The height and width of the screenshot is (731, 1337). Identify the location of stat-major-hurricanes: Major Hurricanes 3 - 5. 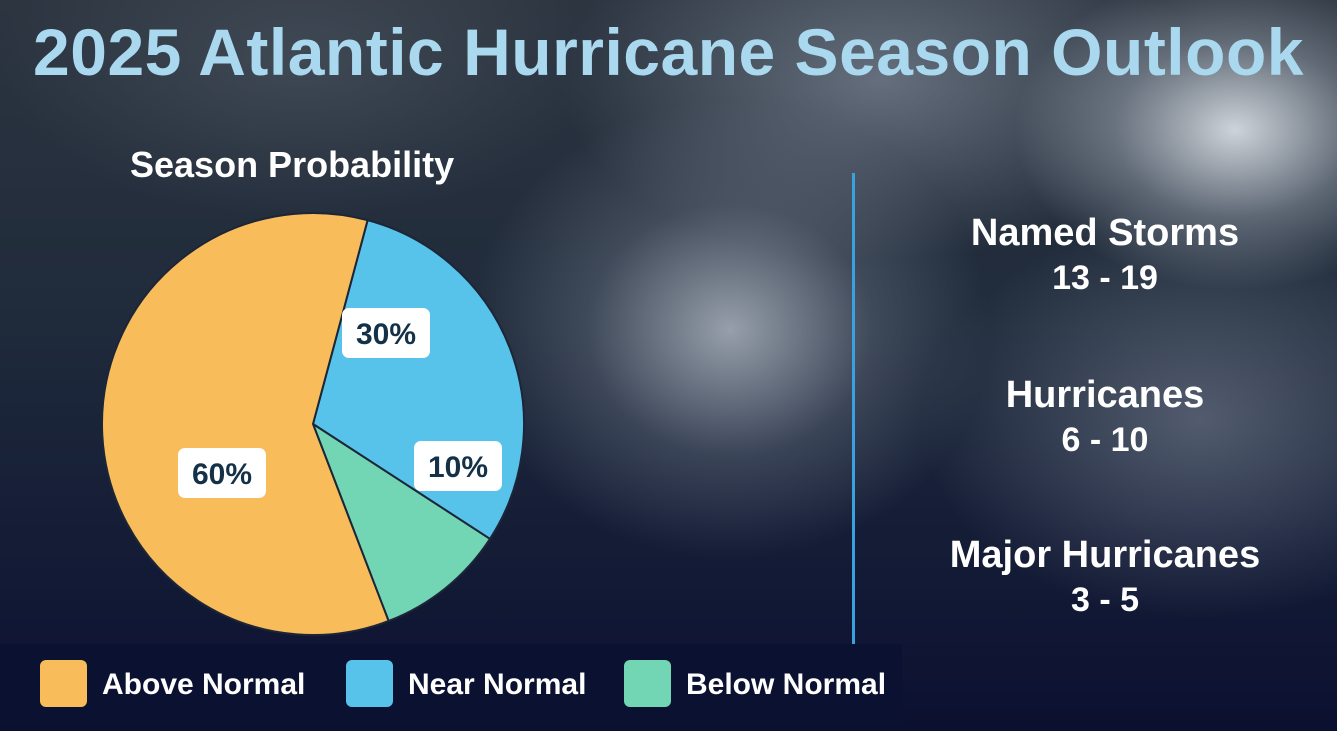
(1105, 577).